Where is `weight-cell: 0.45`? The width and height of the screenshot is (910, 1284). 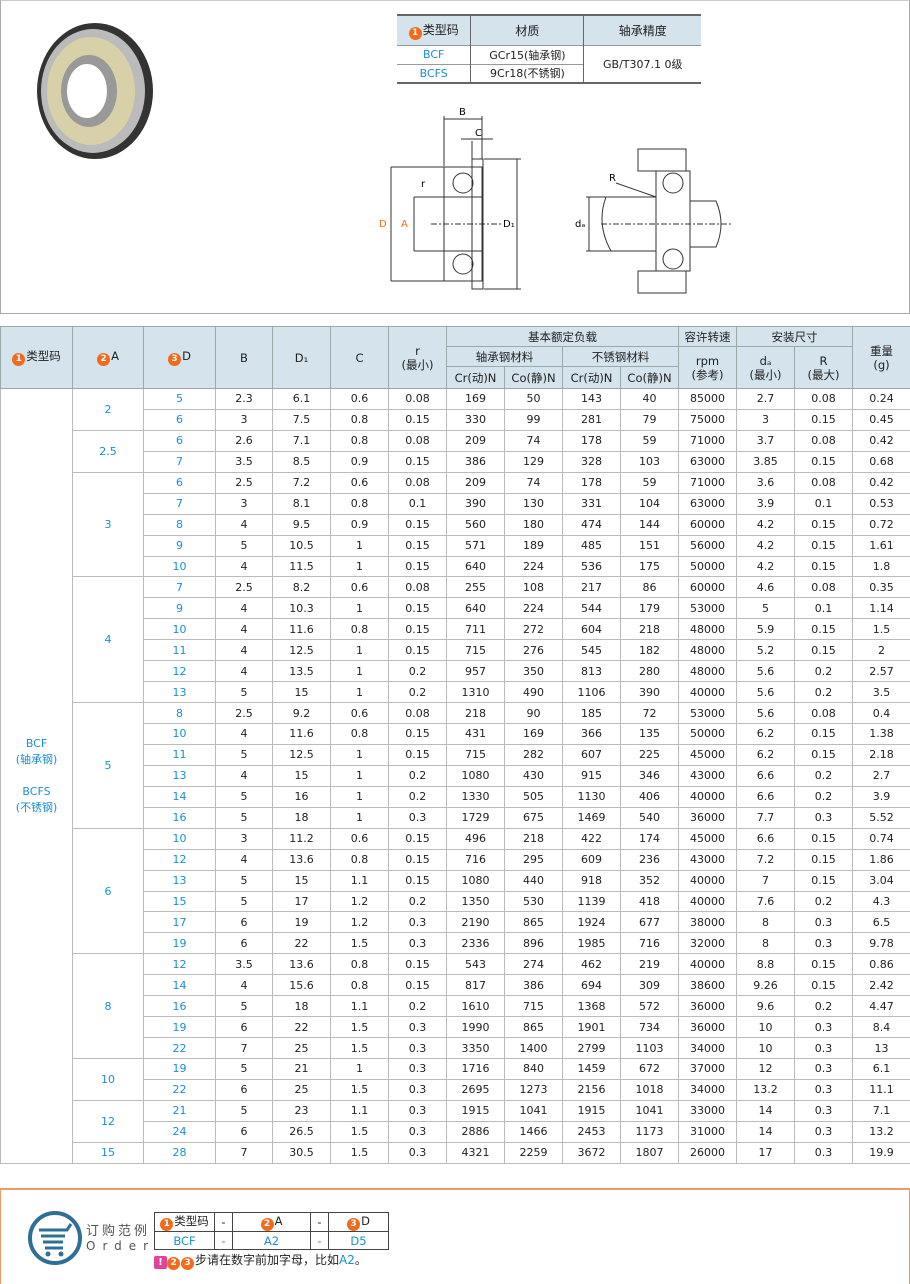
weight-cell: 0.45 is located at coordinates (881, 419).